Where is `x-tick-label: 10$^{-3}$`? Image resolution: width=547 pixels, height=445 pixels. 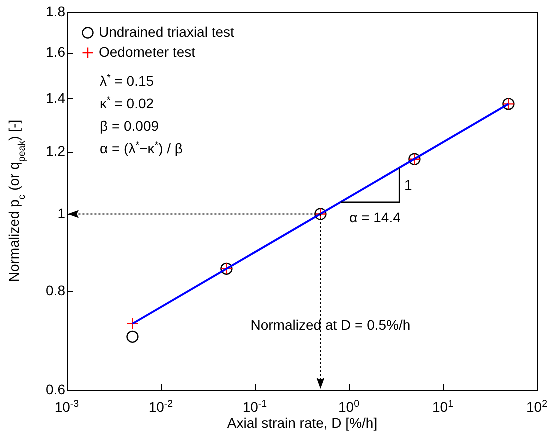 x-tick-label: 10$^{-3}$ is located at coordinates (67, 406).